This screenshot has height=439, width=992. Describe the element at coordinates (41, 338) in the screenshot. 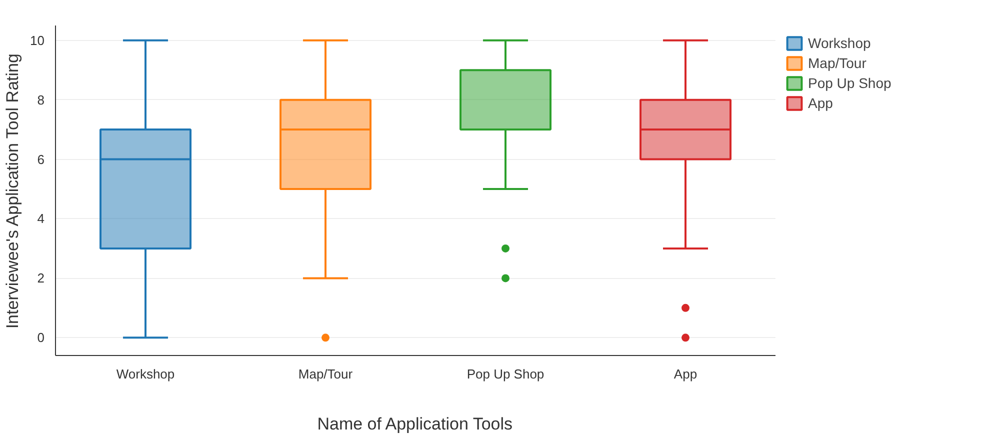

I see `y-tick-label: 0` at that location.